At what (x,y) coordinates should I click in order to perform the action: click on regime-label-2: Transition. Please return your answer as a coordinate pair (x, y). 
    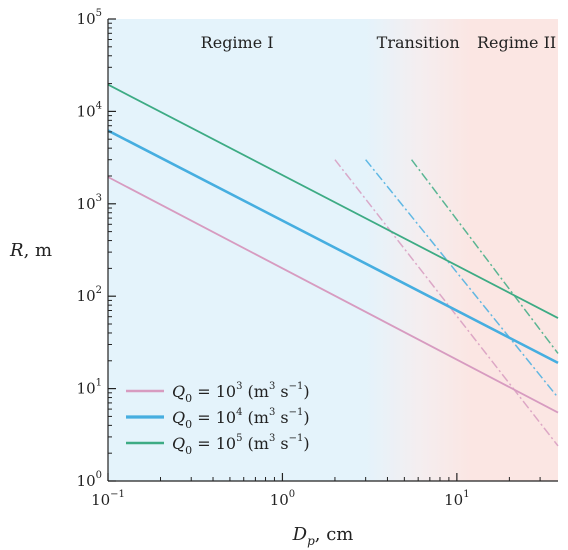
    Looking at the image, I should click on (418, 42).